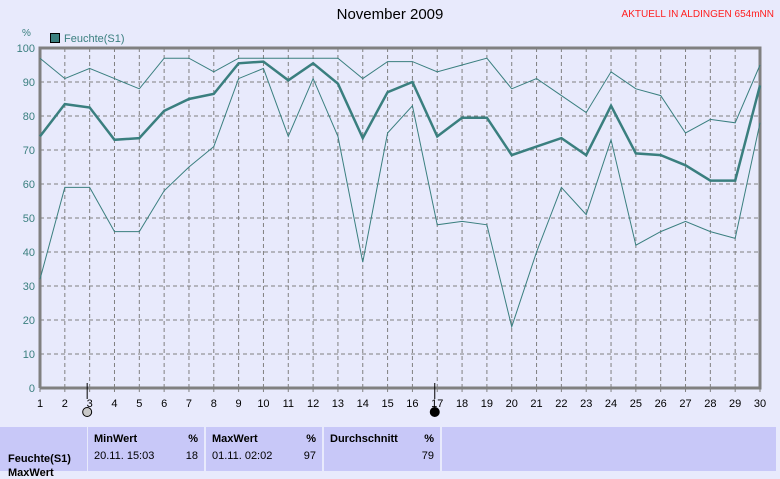  What do you see at coordinates (400, 95) in the screenshot?
I see `series-line-max` at bounding box center [400, 95].